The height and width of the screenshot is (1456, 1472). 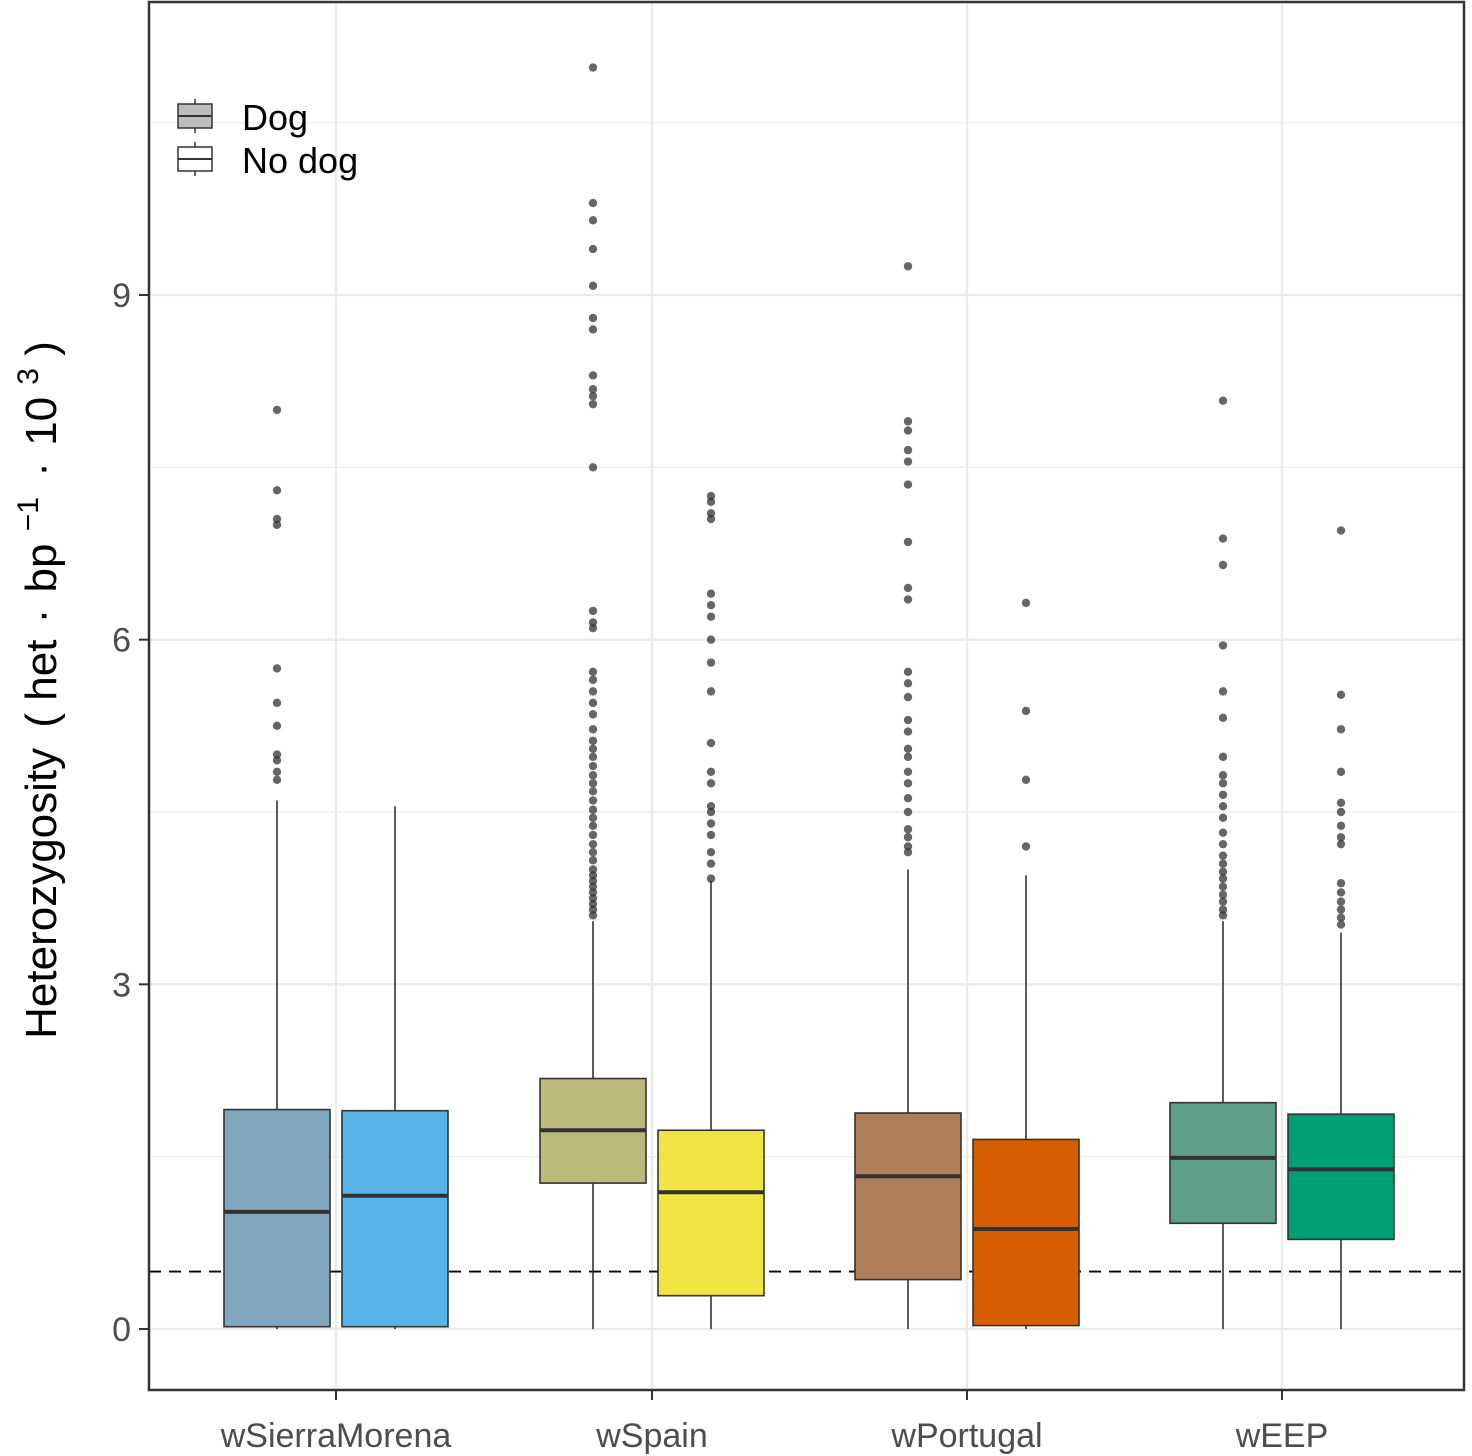 What do you see at coordinates (28, 376) in the screenshot?
I see `y-title-ten-exponent: 3` at bounding box center [28, 376].